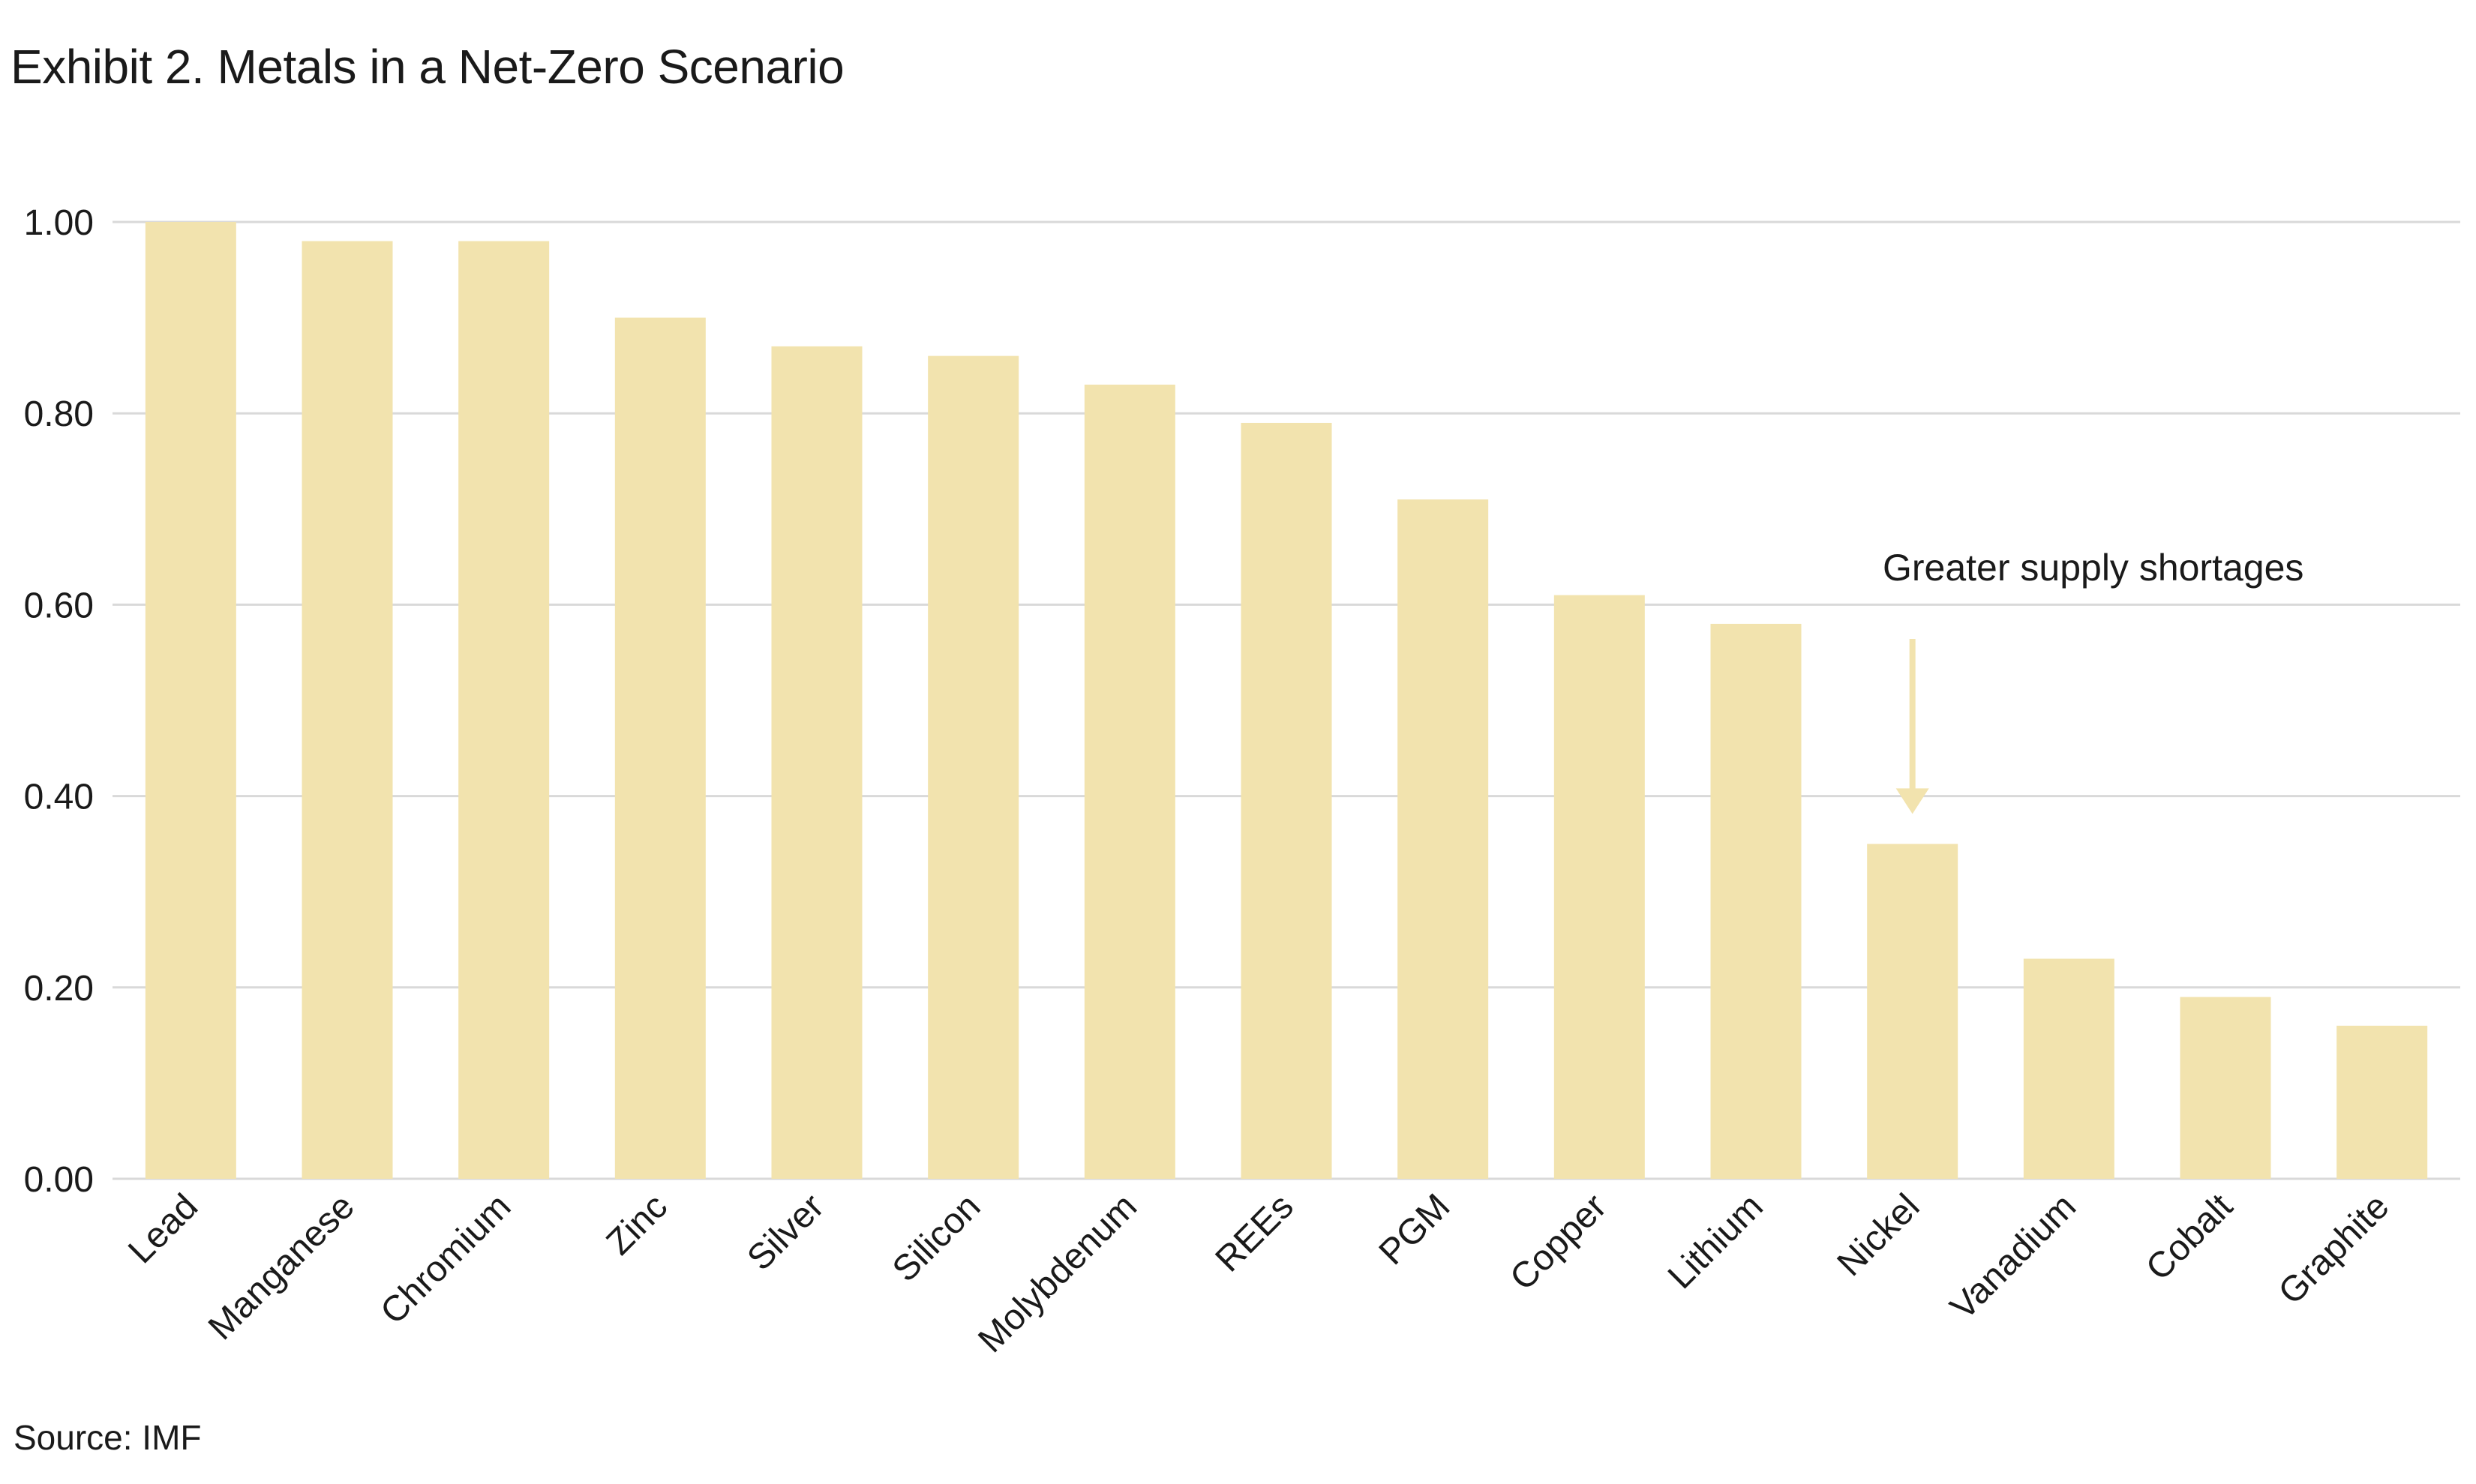 The width and height of the screenshot is (2476, 1484). I want to click on bar-chromium, so click(504, 710).